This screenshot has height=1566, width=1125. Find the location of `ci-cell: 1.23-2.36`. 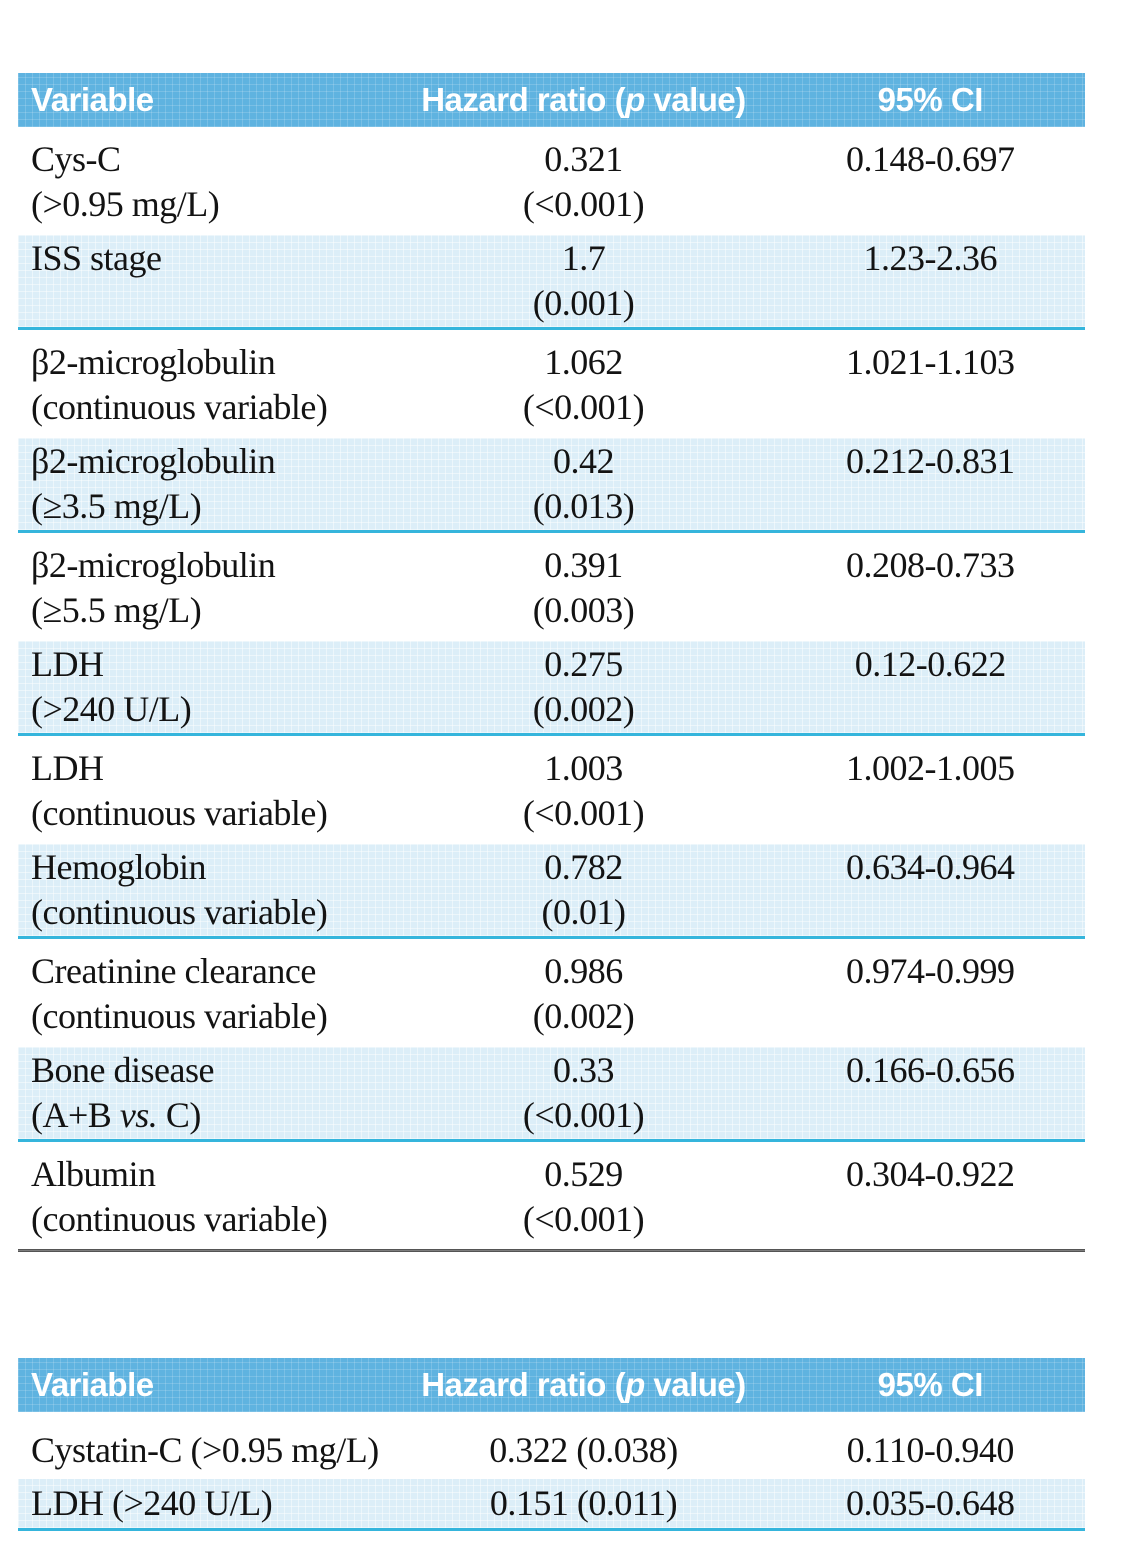

ci-cell: 1.23-2.36 is located at coordinates (930, 281).